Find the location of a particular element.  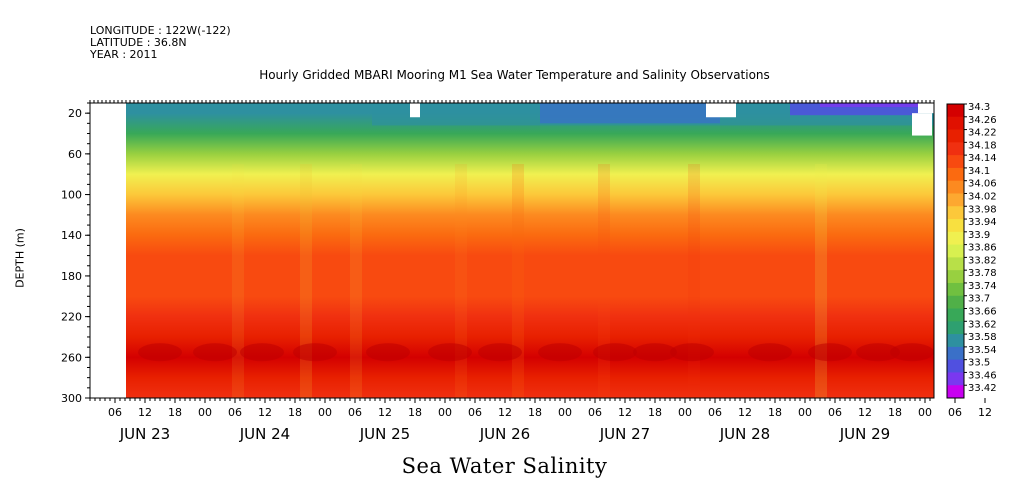

colorbar-label: 34.14 is located at coordinates (982, 158).